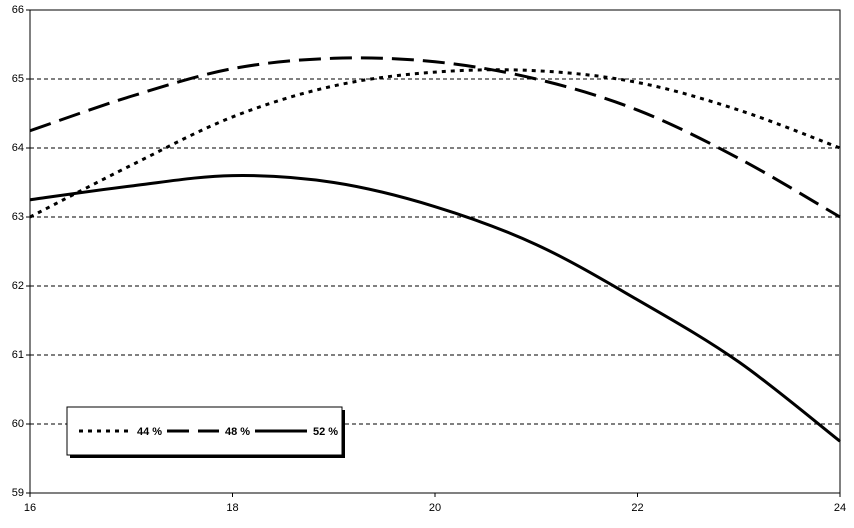 The width and height of the screenshot is (854, 528). What do you see at coordinates (30, 508) in the screenshot?
I see `x-tick-label: 16` at bounding box center [30, 508].